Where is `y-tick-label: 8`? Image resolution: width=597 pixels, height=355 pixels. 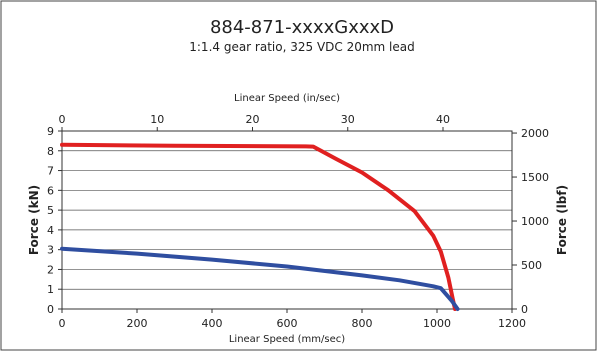
y-tick-label: 8 is located at coordinates (50, 151).